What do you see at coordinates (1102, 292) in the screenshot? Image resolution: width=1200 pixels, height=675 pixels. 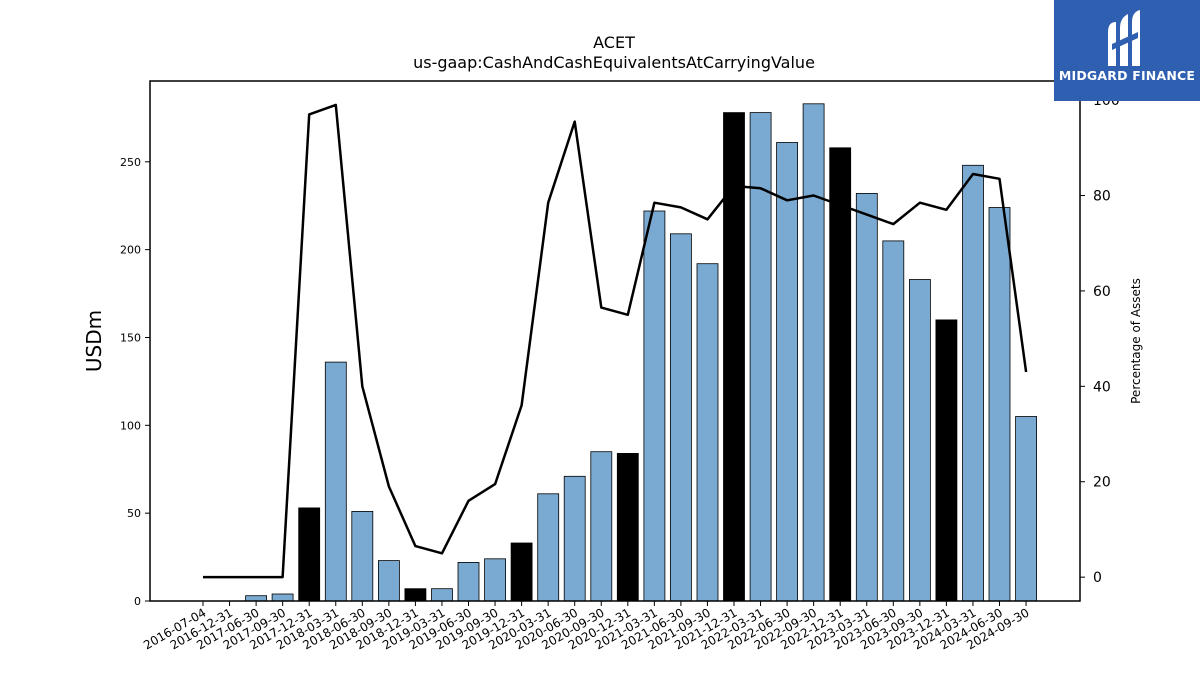 I see `y2-tick-label-60: 60` at bounding box center [1102, 292].